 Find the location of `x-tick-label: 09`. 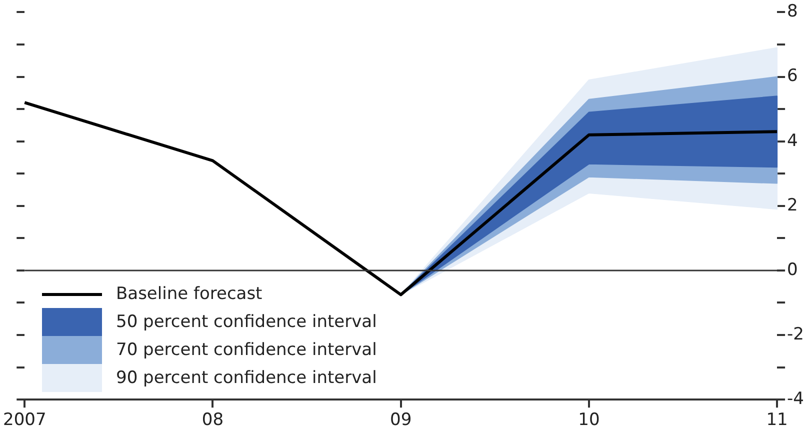

x-tick-label: 09 is located at coordinates (401, 420).